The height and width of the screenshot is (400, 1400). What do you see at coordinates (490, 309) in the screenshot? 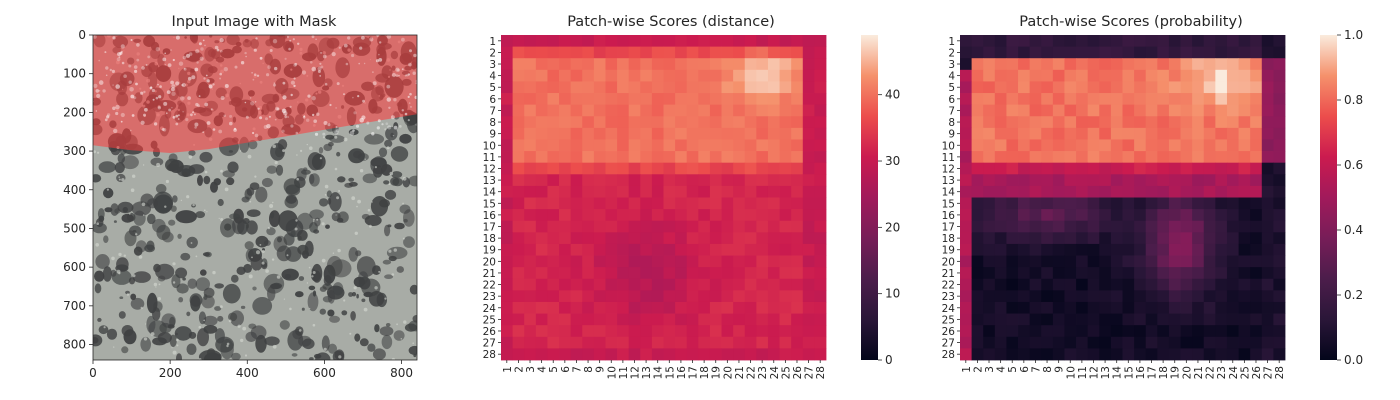
I see `heatmap-y-tick-label: 24` at bounding box center [490, 309].